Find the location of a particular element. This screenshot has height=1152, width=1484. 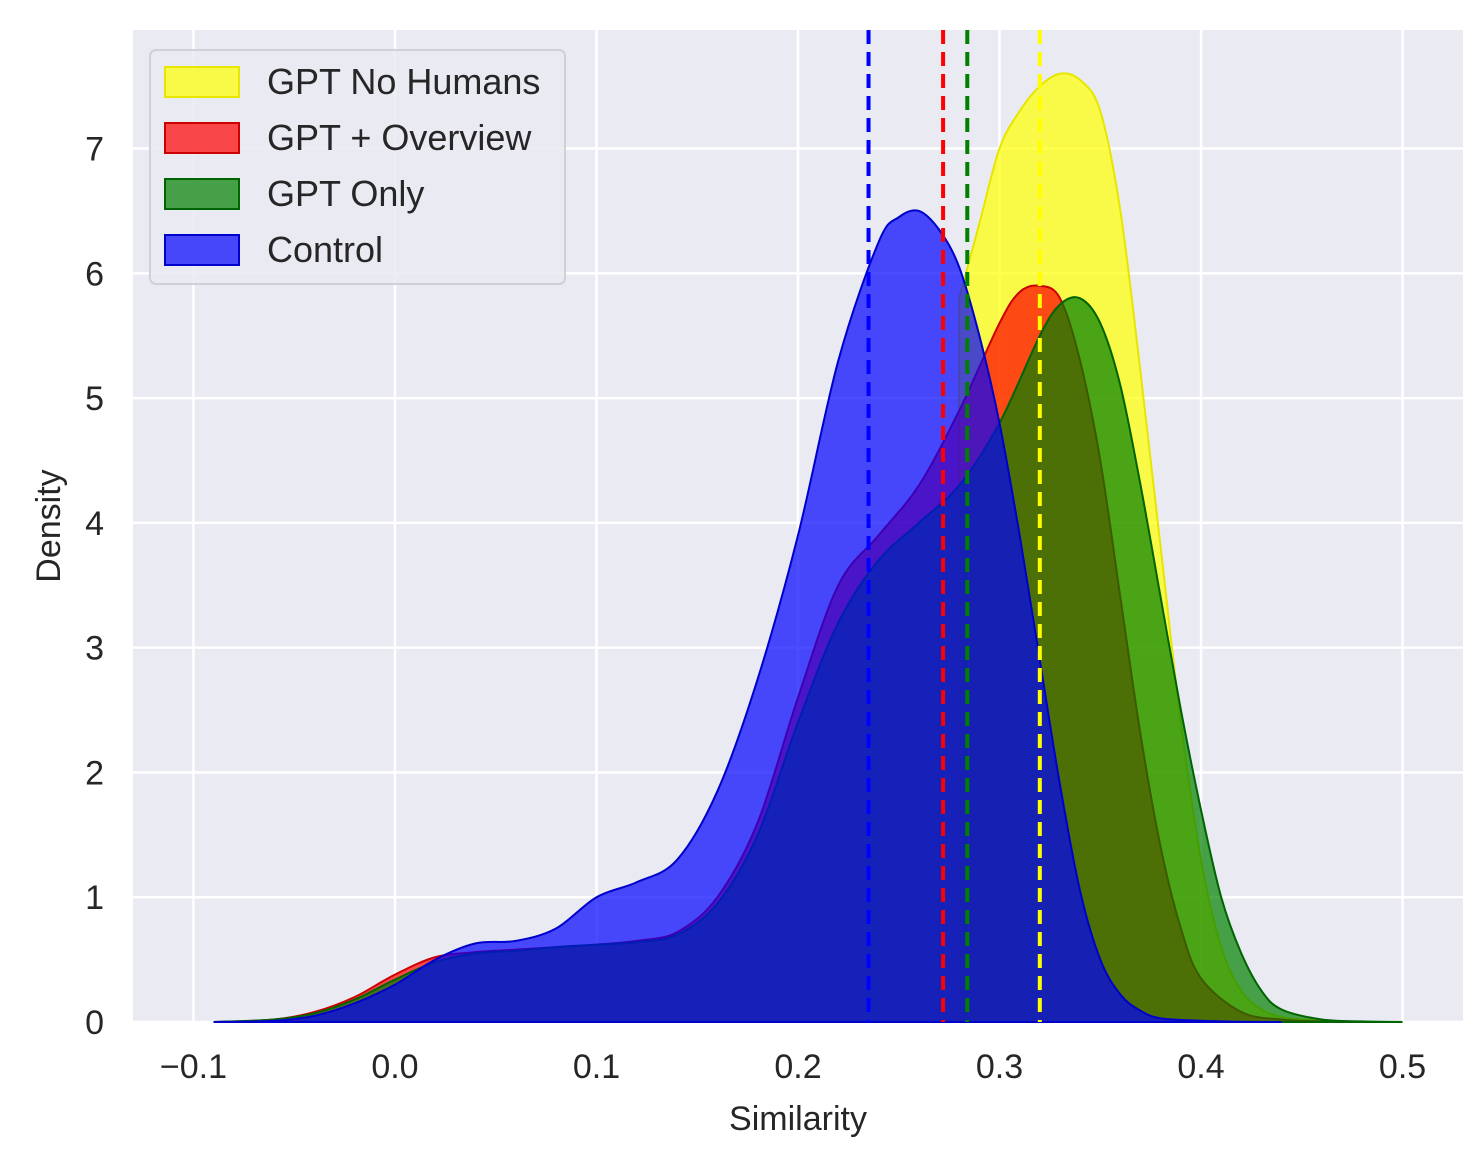

legend-swatch-gpt-no-humans is located at coordinates (202, 82).